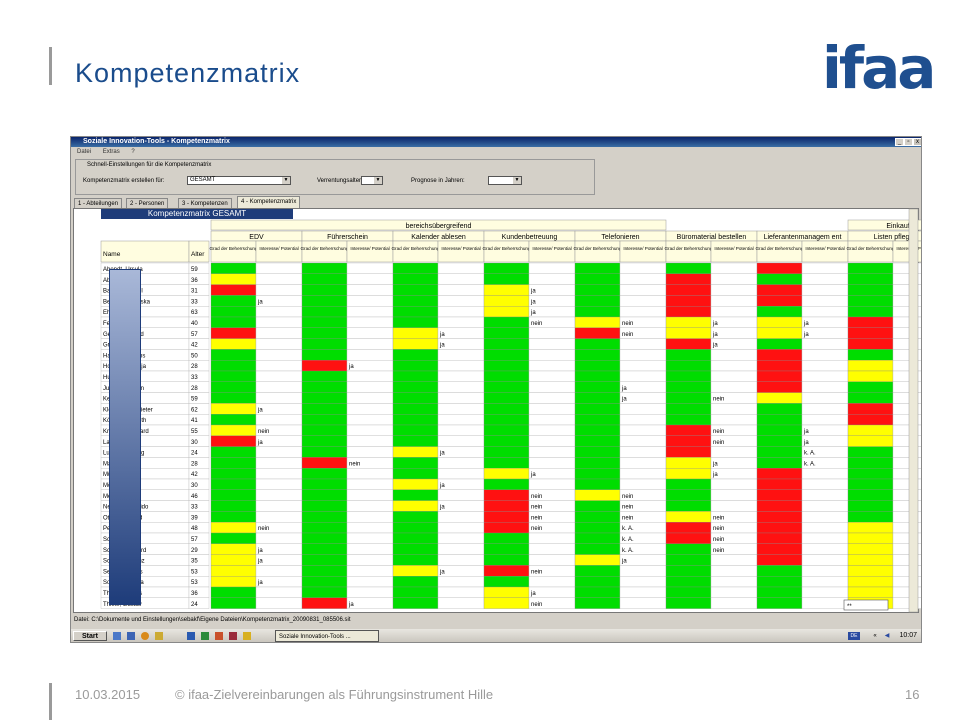  I want to click on powerpoint-icon, so click(219, 636).